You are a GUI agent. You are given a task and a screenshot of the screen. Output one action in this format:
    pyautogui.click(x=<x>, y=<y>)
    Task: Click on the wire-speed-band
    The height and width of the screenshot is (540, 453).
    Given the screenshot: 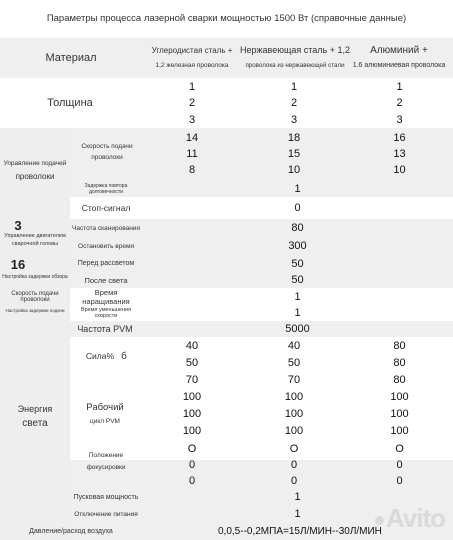 What is the action you would take?
    pyautogui.click(x=226, y=154)
    